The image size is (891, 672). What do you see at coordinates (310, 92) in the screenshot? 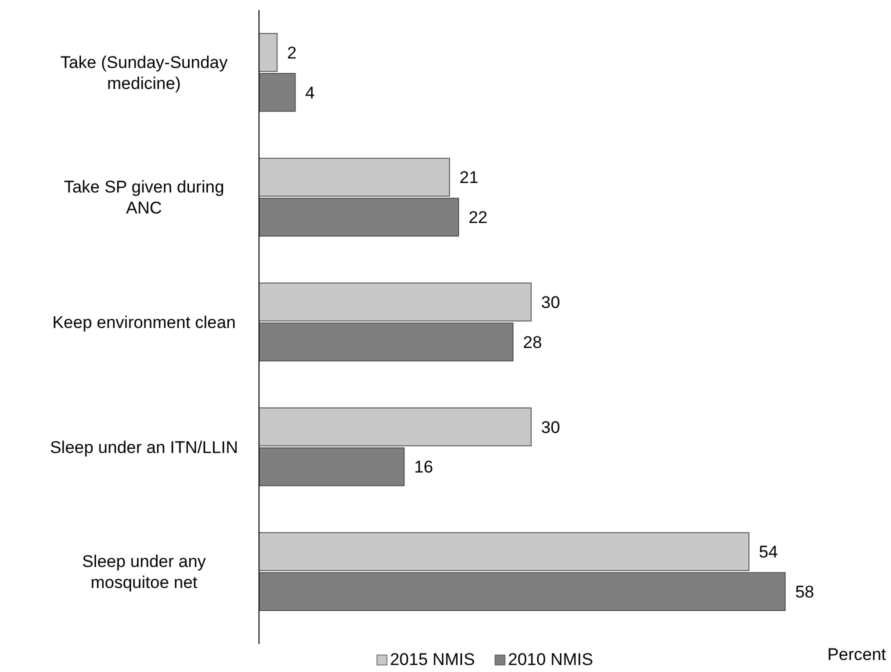
I see `data-label: 4` at bounding box center [310, 92].